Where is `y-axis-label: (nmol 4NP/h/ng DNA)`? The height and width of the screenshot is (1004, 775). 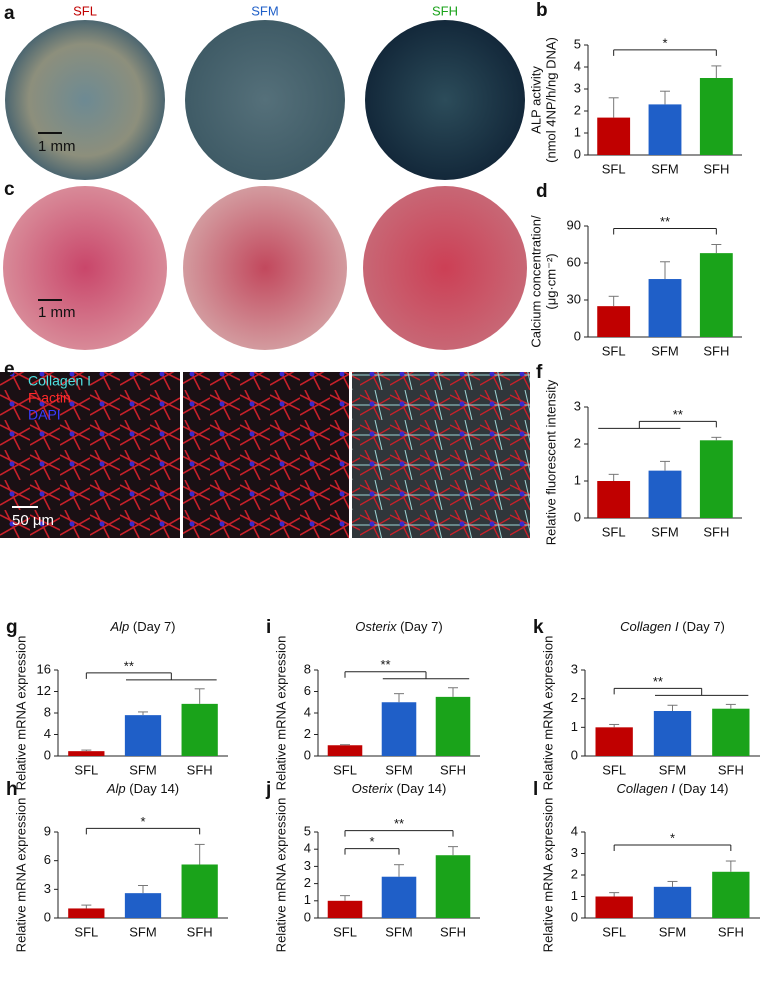 y-axis-label: (nmol 4NP/h/ng DNA) is located at coordinates (550, 100).